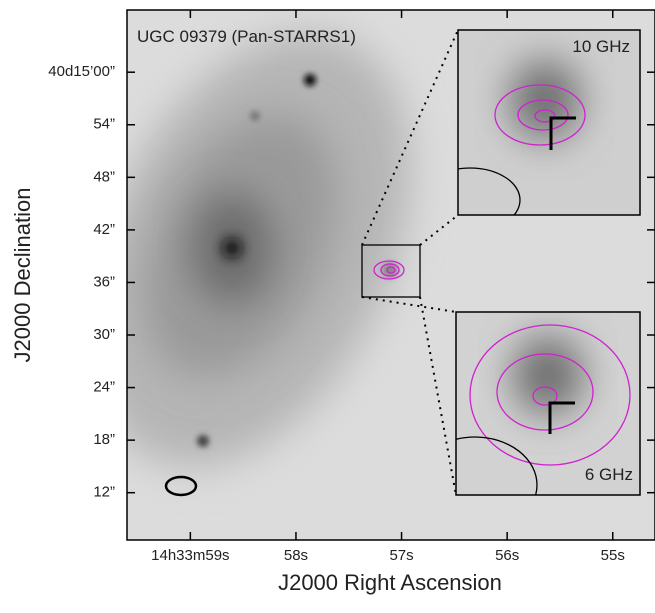 This screenshot has width=655, height=613. What do you see at coordinates (390, 582) in the screenshot?
I see `x-axis-label: J2000 Right Ascension` at bounding box center [390, 582].